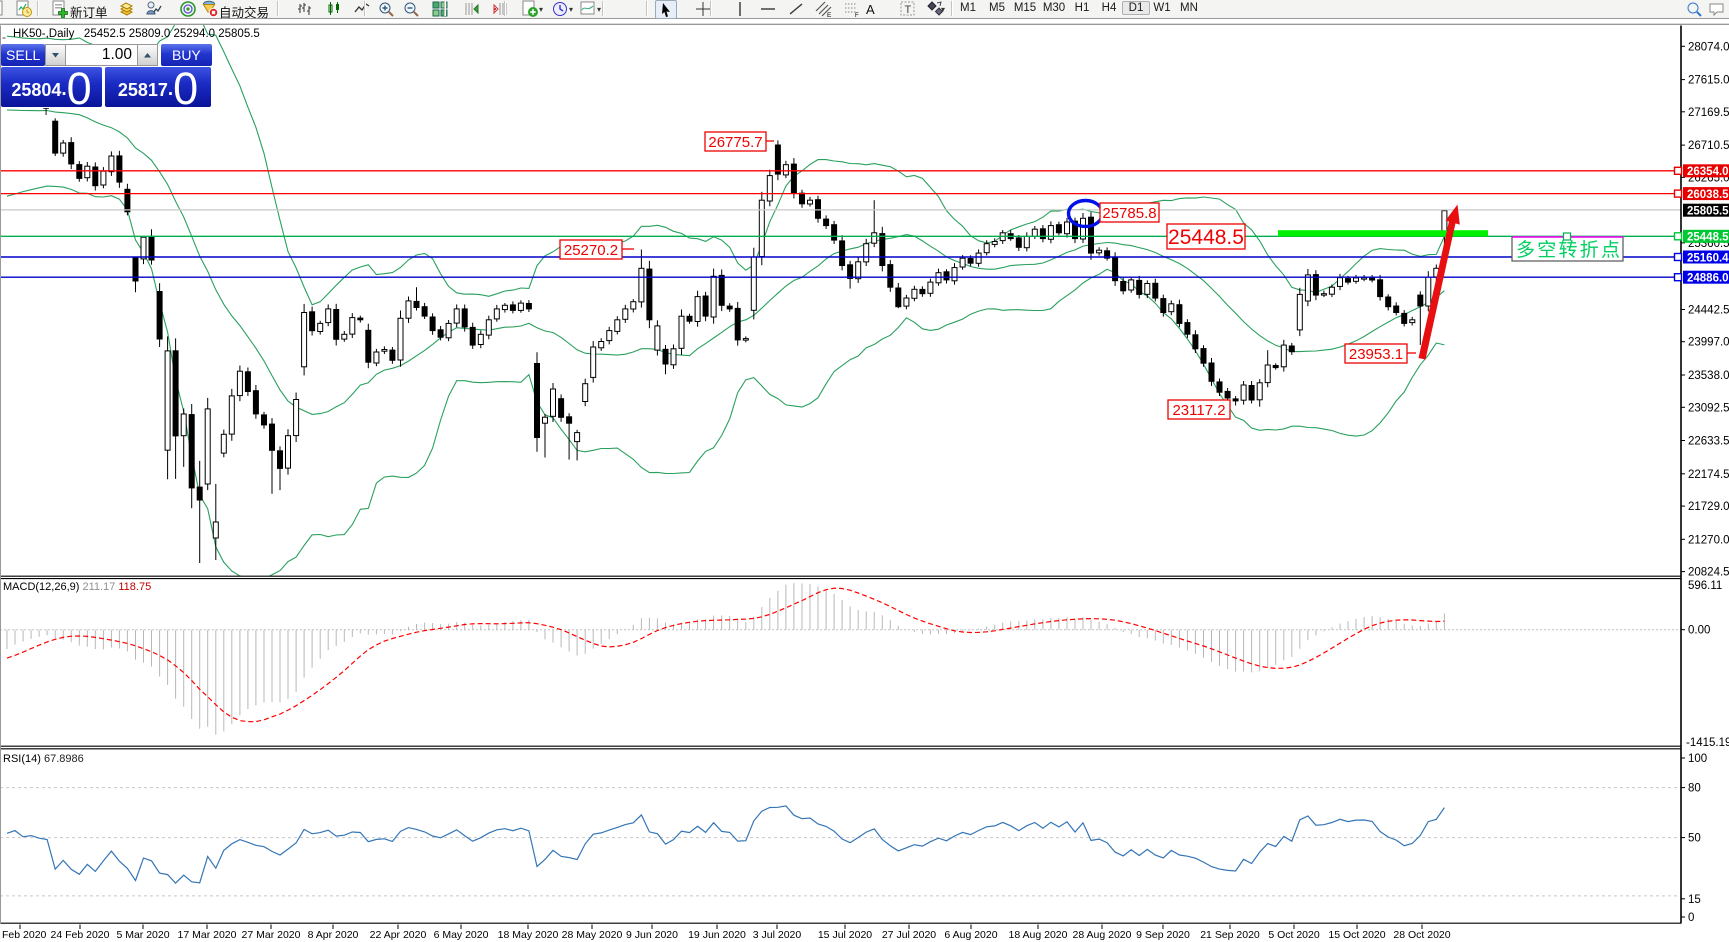  Describe the element at coordinates (1421, 935) in the screenshot. I see `svg-text: 28 Oct 2020` at that location.